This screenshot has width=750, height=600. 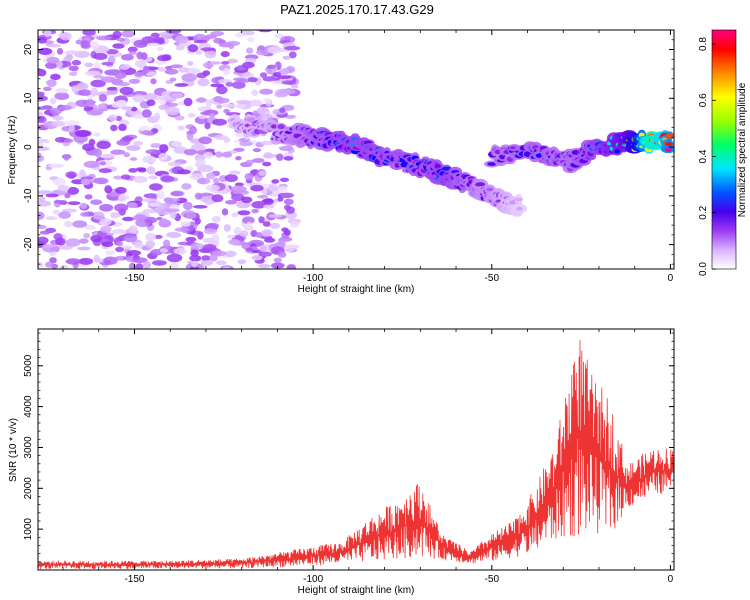 What do you see at coordinates (671, 579) in the screenshot?
I see `x-tick-label: 0` at bounding box center [671, 579].